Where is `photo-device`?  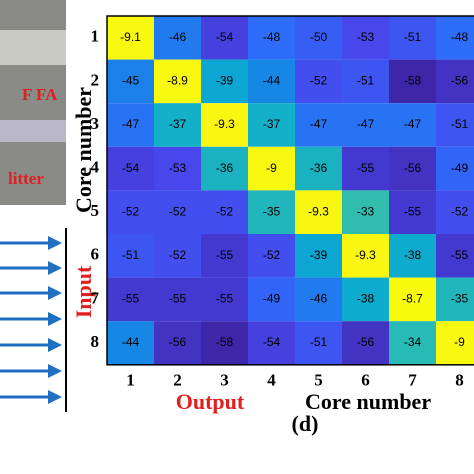 photo-device is located at coordinates (33, 131).